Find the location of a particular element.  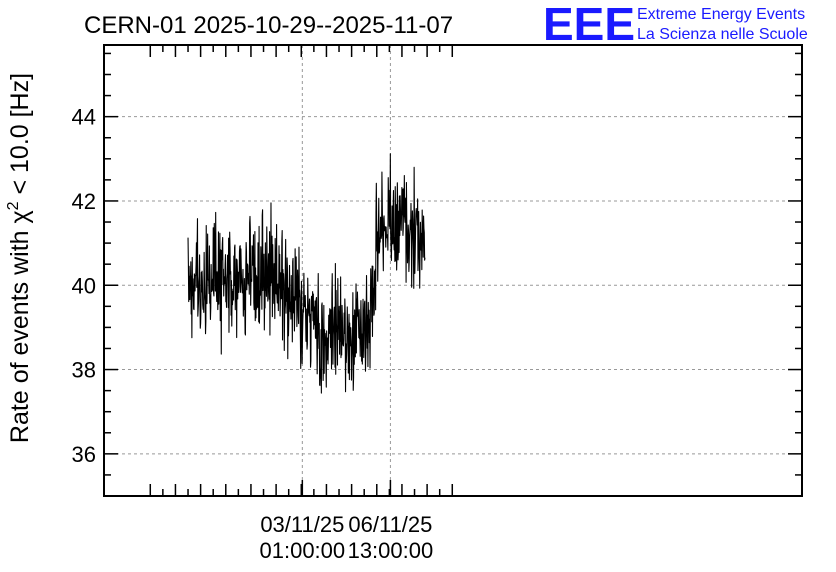

y-tick-label: 38 is located at coordinates (84, 370).